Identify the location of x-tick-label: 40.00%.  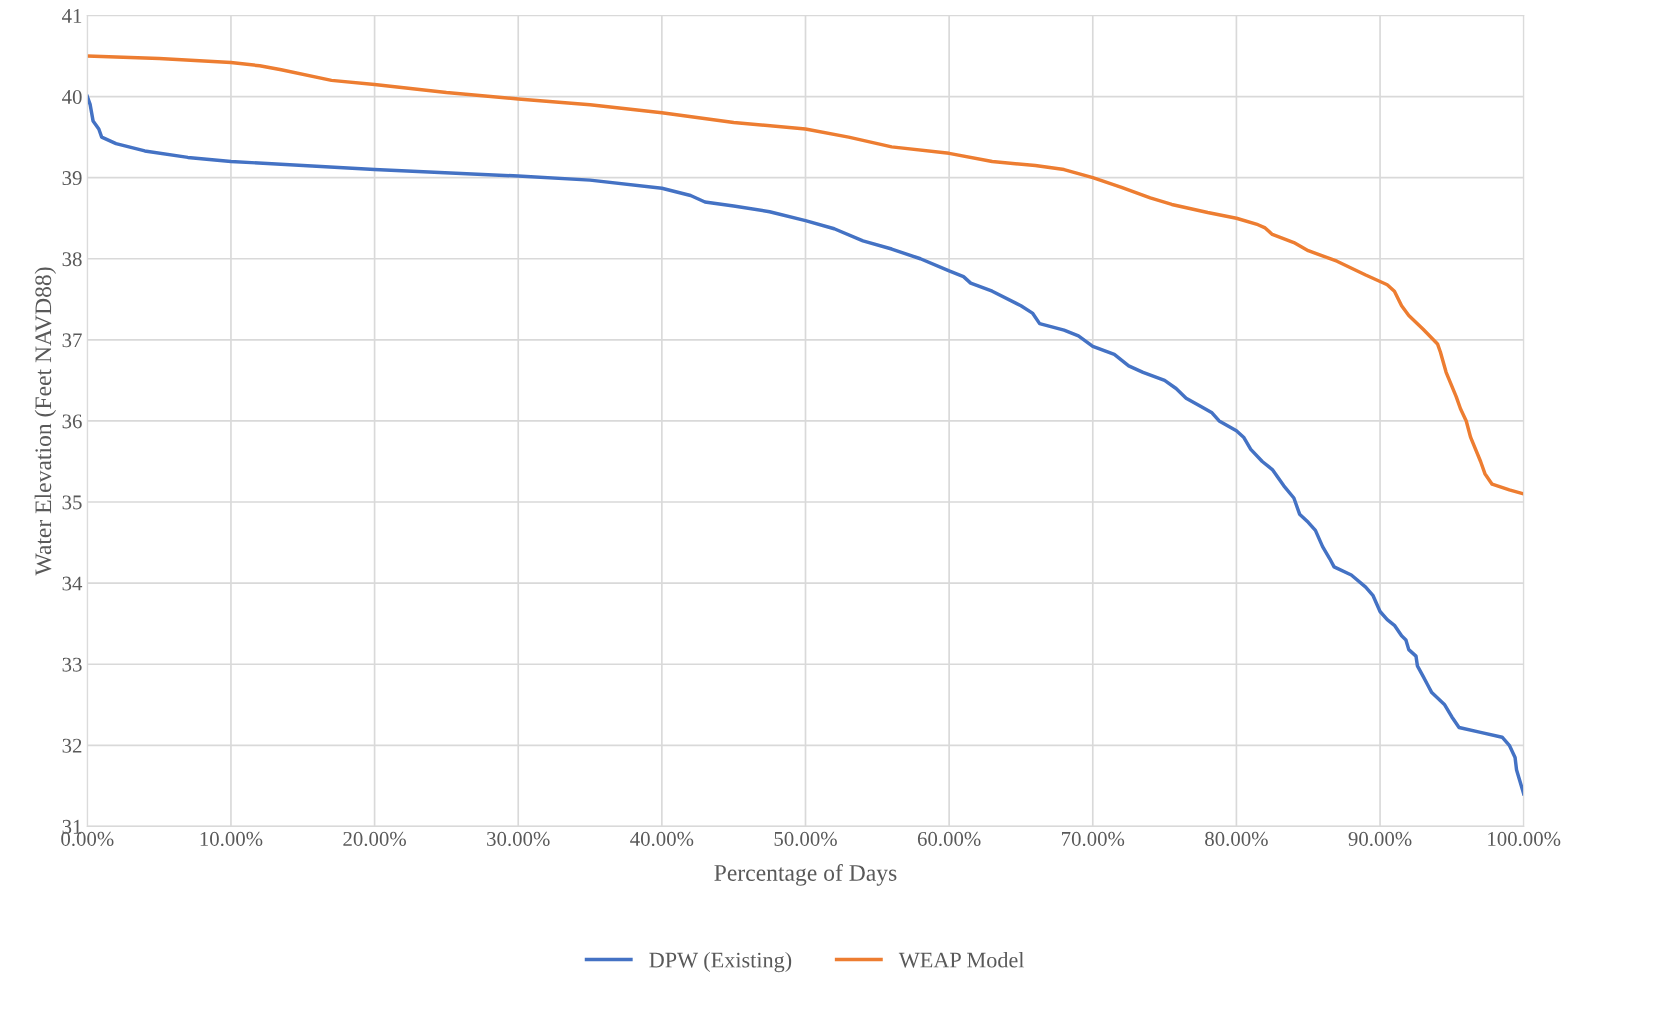
(662, 839).